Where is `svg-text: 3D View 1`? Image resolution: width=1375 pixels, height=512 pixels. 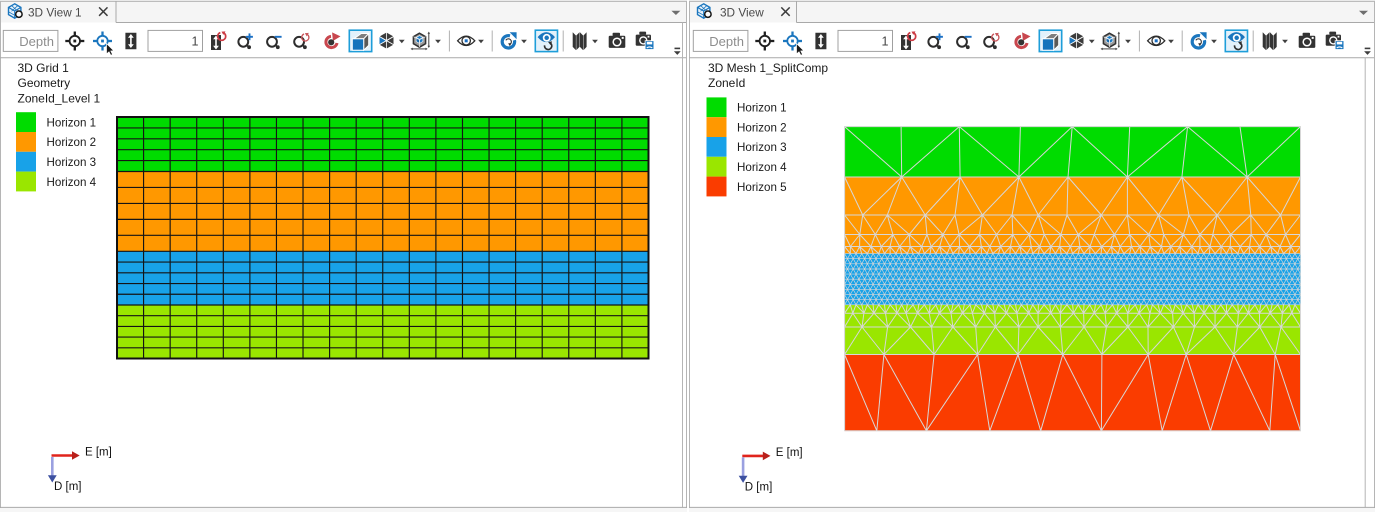
svg-text: 3D View 1 is located at coordinates (55, 13).